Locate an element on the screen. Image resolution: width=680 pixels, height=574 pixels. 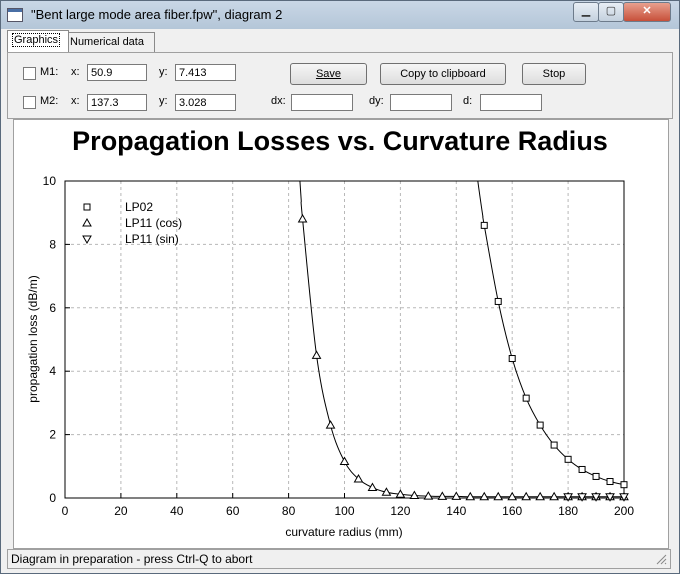
m2-x-label: x: is located at coordinates (75, 101).